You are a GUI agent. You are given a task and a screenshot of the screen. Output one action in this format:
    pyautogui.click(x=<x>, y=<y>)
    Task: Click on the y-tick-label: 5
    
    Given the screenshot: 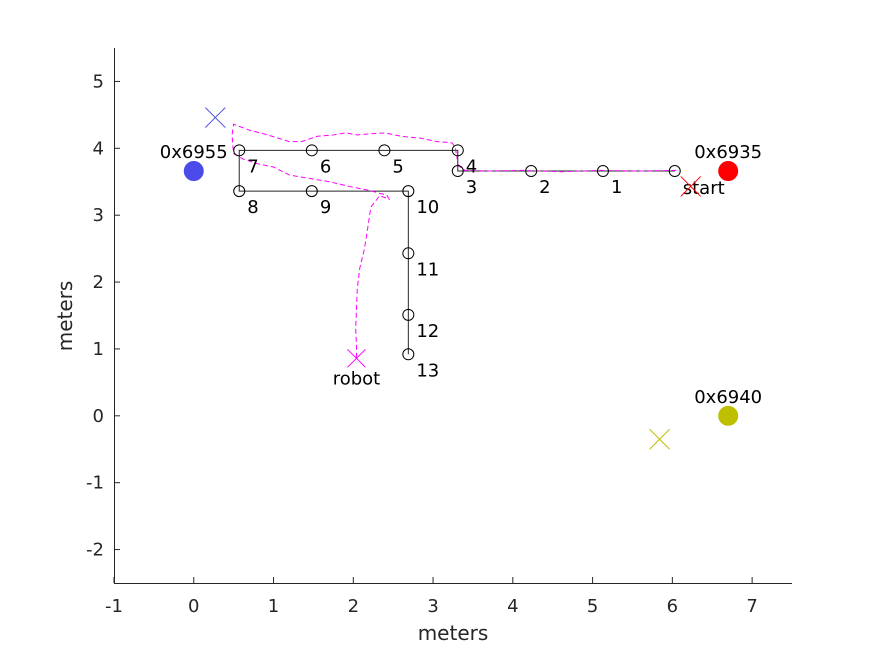 What is the action you would take?
    pyautogui.click(x=98, y=81)
    